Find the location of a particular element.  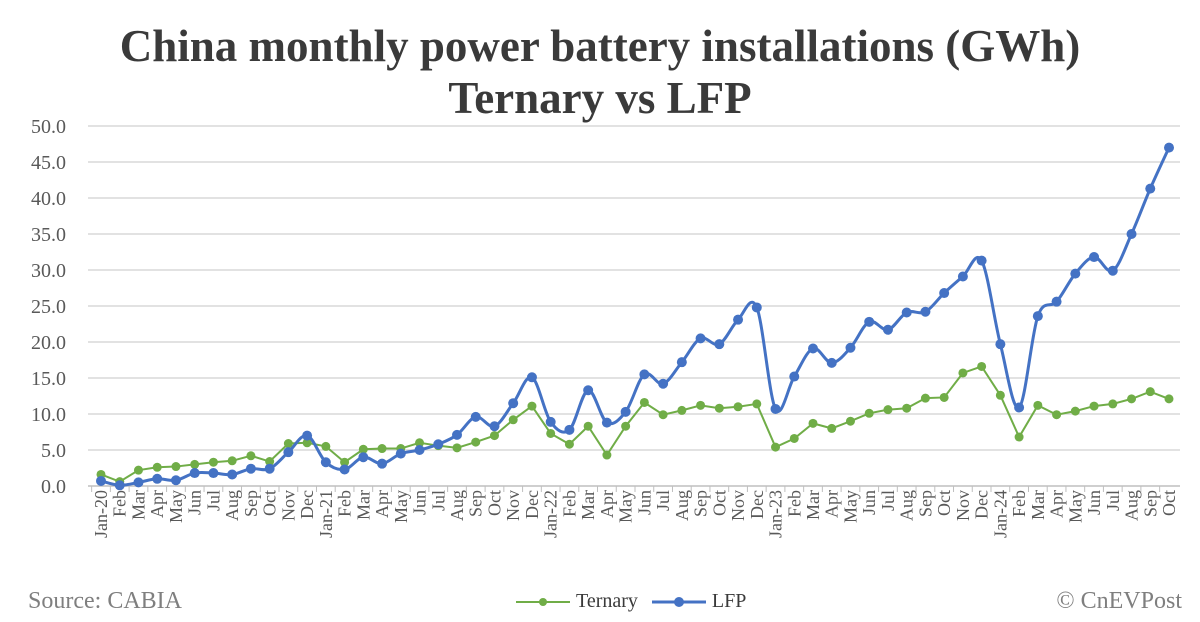

y-tick-label: 45.0 is located at coordinates (48, 163).